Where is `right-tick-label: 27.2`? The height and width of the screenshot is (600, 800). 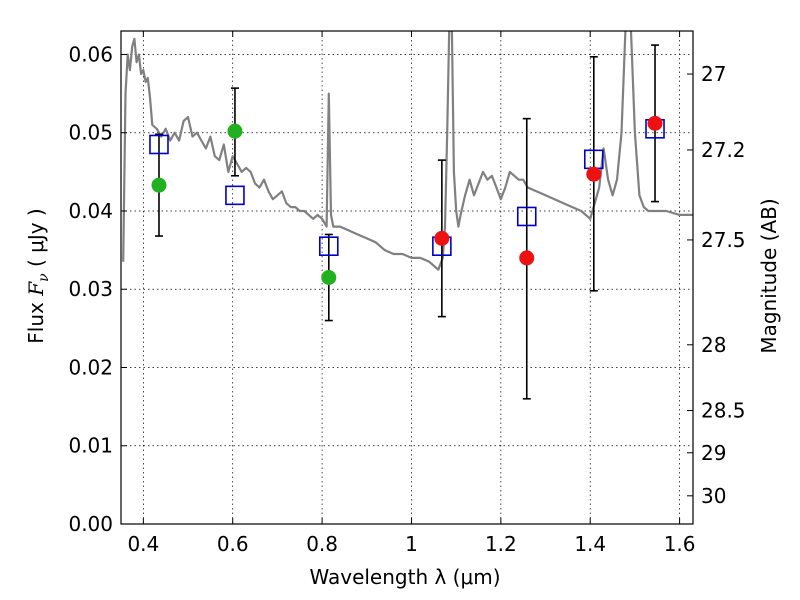
right-tick-label: 27.2 is located at coordinates (723, 150).